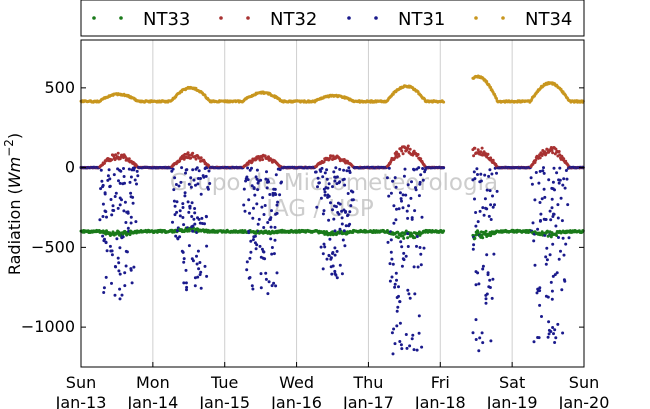 The height and width of the screenshot is (409, 650). Describe the element at coordinates (503, 18) in the screenshot. I see `legend-marker-nt34` at that location.